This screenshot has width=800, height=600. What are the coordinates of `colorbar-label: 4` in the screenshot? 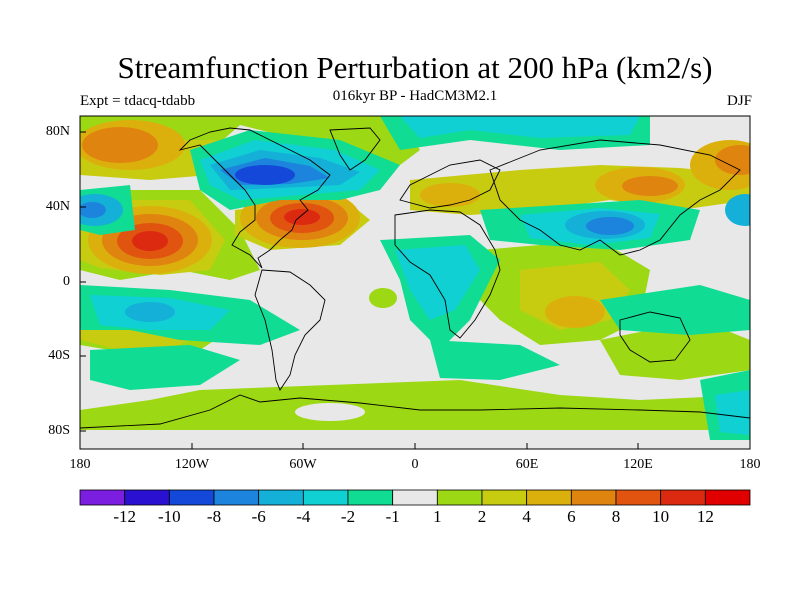 It's located at (526, 516).